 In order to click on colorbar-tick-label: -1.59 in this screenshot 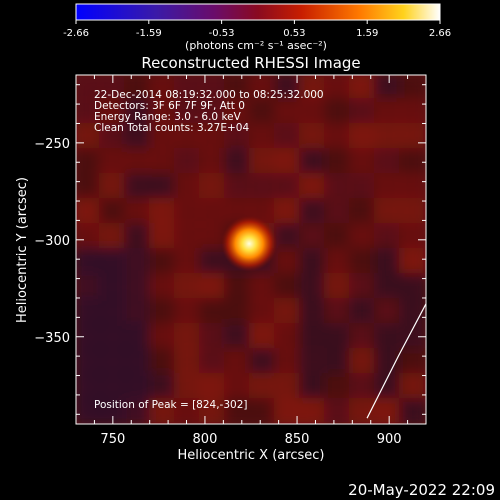, I will do `click(149, 33)`.